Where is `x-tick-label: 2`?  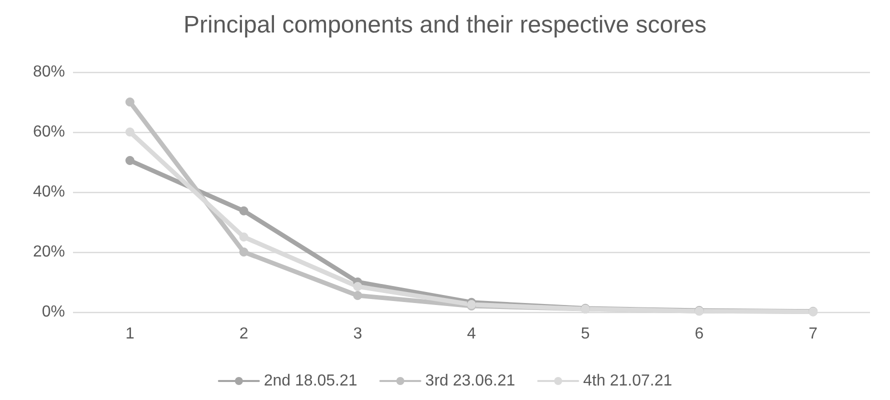 x-tick-label: 2 is located at coordinates (243, 334).